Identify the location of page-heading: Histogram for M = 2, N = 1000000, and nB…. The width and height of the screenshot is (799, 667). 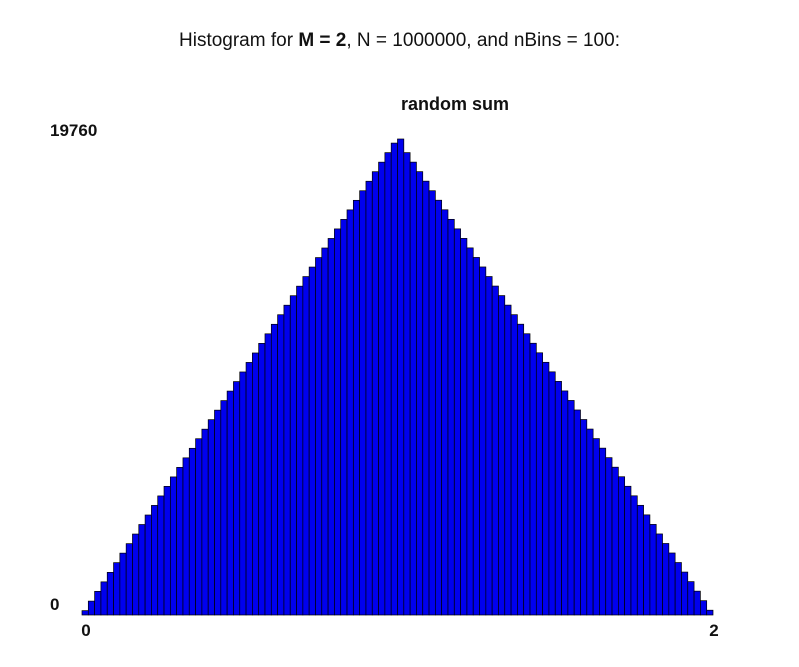
(399, 41).